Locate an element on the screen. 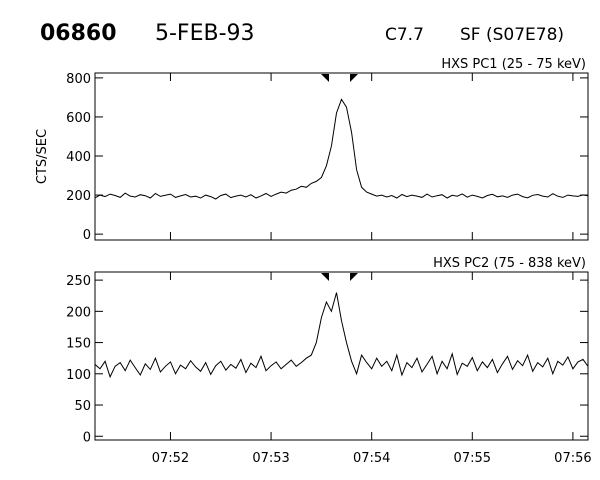  x-tick-label: 07:56 is located at coordinates (572, 458).